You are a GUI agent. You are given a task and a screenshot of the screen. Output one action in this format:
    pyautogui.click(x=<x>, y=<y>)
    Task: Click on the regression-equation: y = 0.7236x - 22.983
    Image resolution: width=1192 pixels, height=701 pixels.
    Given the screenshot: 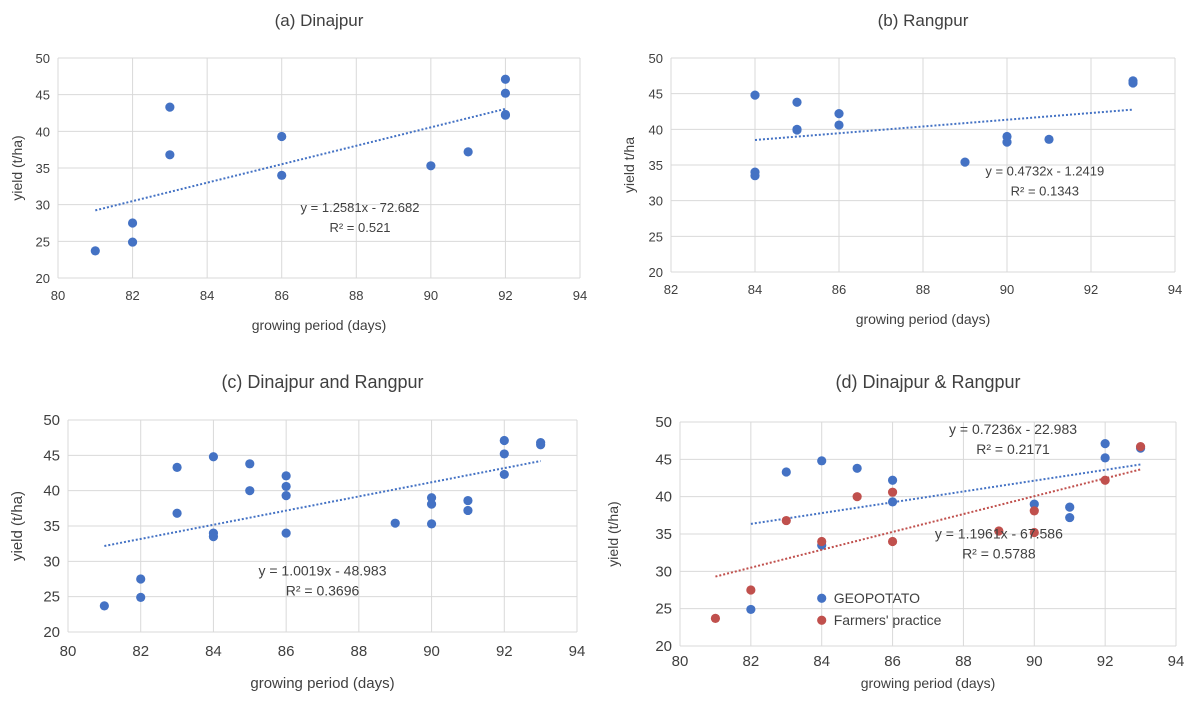 What is the action you would take?
    pyautogui.click(x=1013, y=429)
    